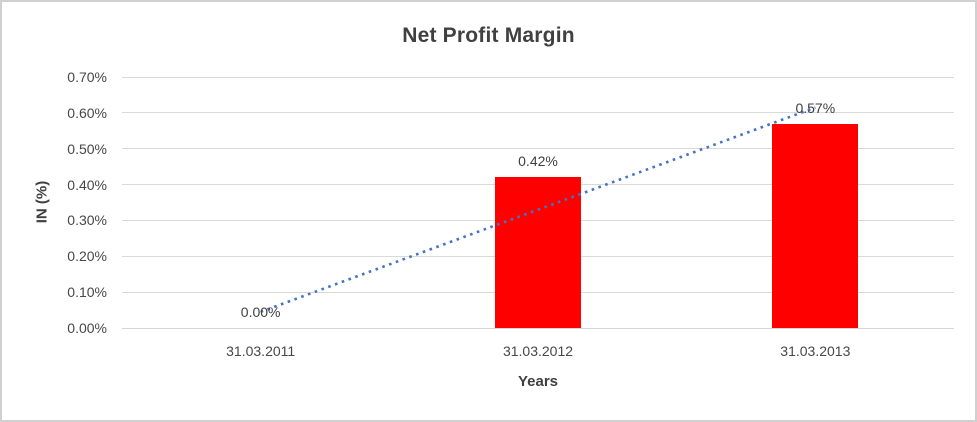 This screenshot has width=977, height=422. Describe the element at coordinates (87, 220) in the screenshot. I see `y-tick-label: 0.30%` at that location.